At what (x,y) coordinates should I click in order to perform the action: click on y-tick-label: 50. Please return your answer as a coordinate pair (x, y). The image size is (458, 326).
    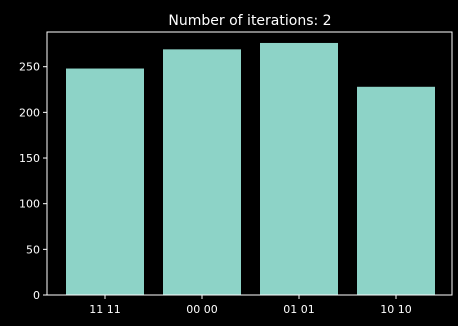
    Looking at the image, I should click on (33, 249).